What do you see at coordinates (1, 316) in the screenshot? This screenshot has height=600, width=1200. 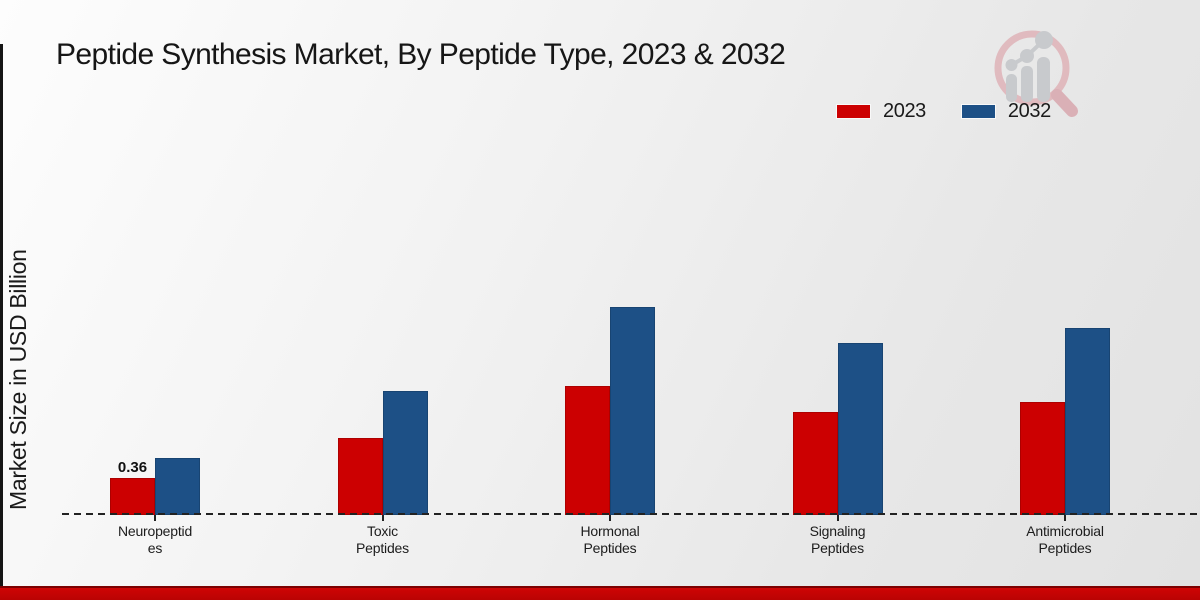 I see `left-edge-strip` at bounding box center [1, 316].